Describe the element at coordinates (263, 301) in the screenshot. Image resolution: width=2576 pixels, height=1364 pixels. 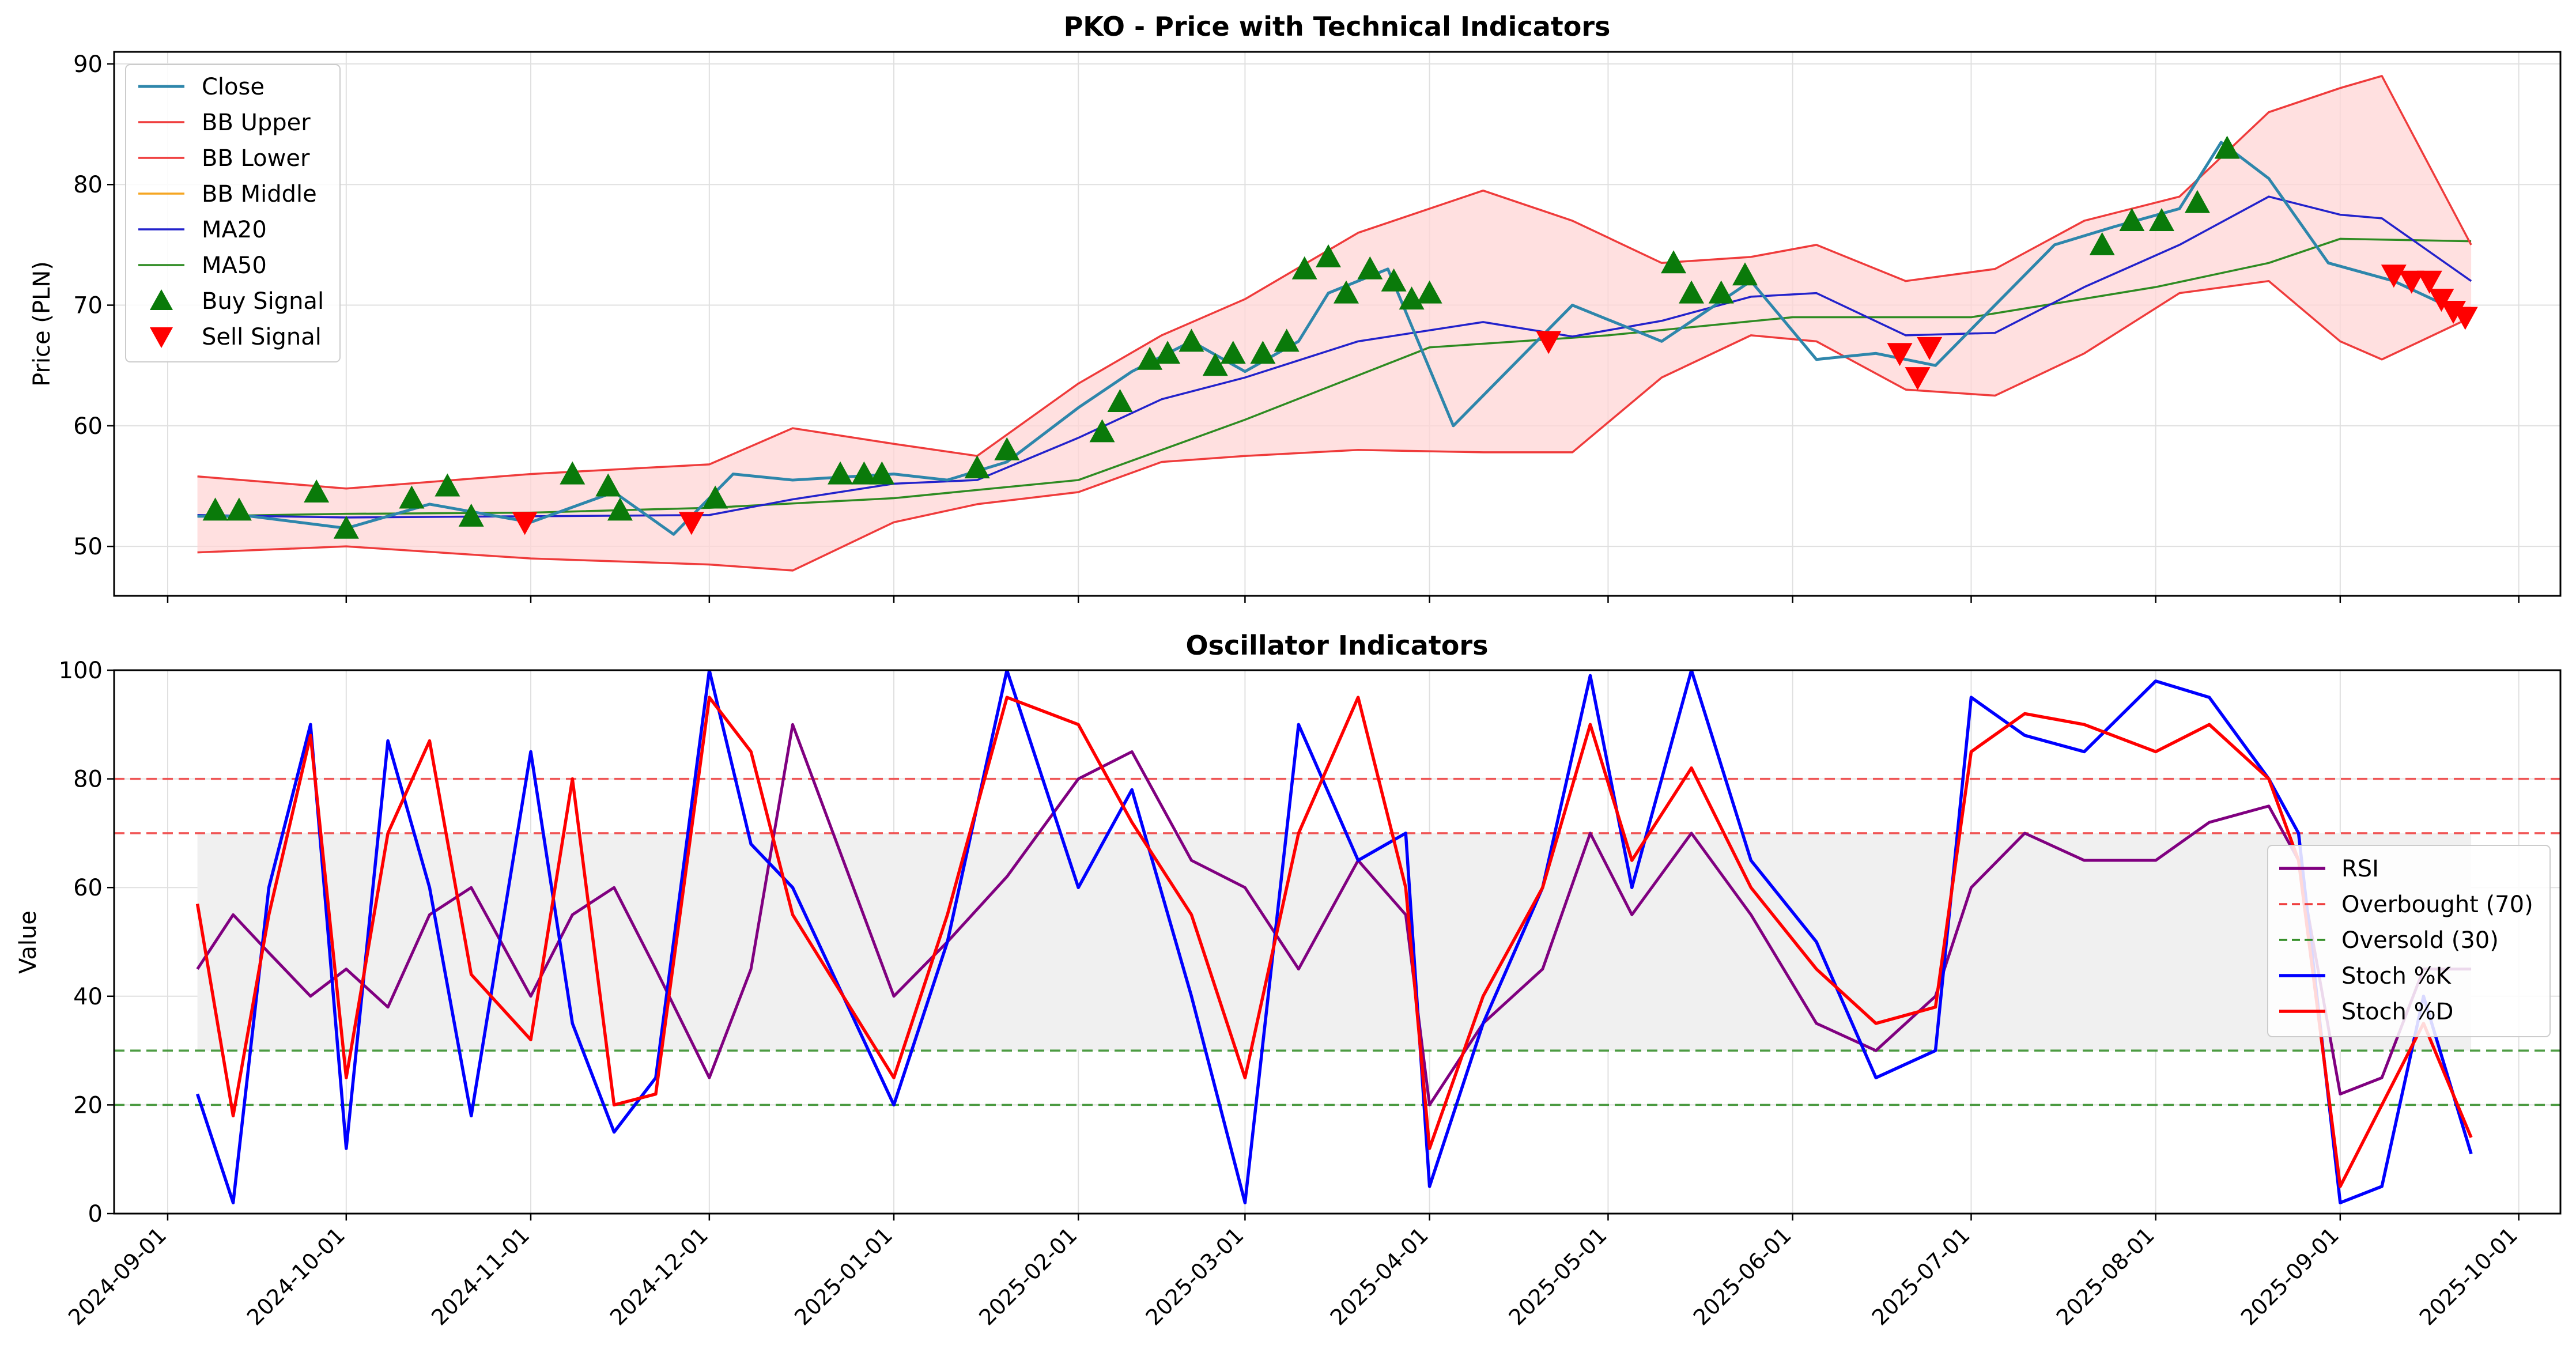
I see `legend-buy-signal-label: Buy Signal` at that location.